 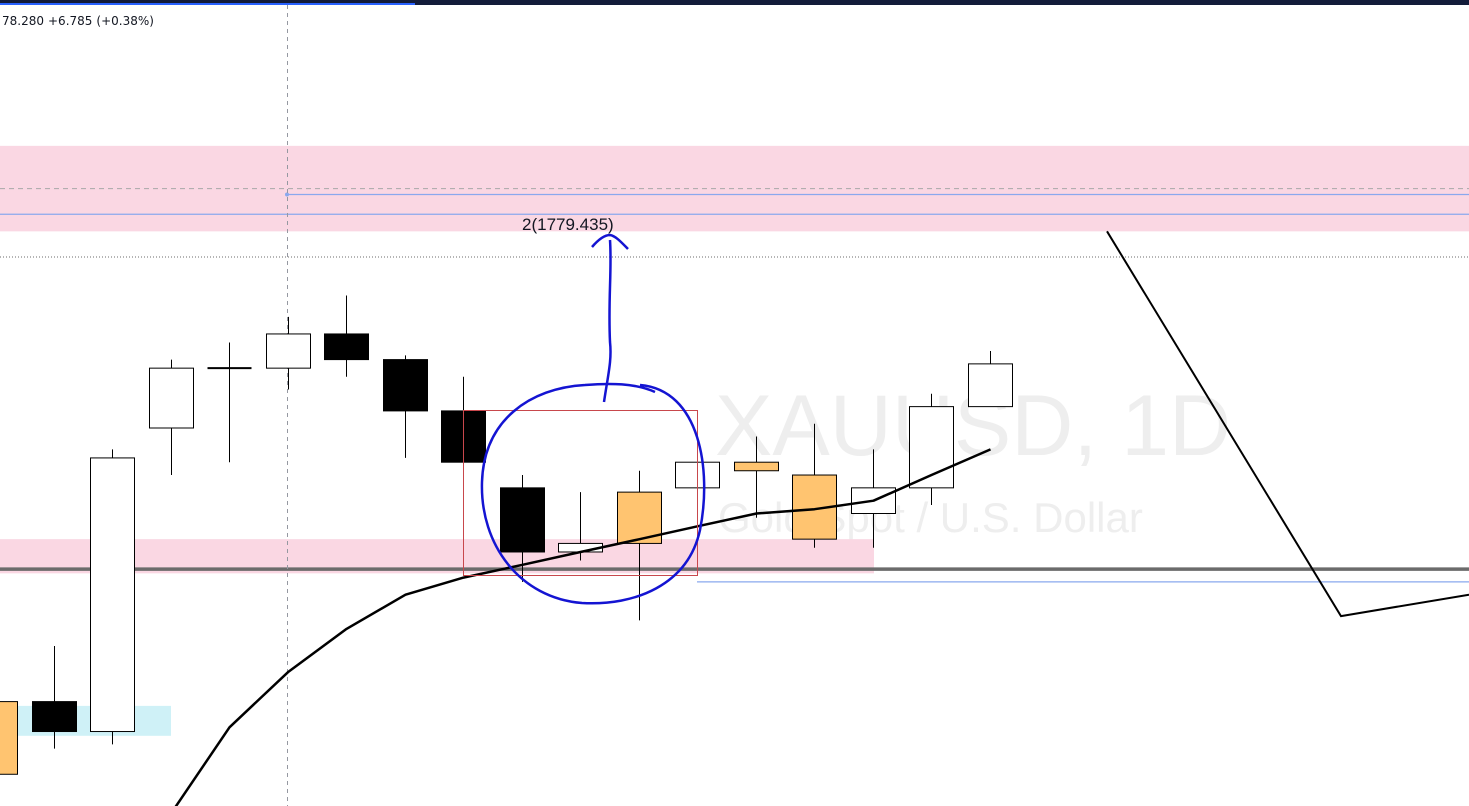 I want to click on top-bar-accent, so click(x=207, y=4).